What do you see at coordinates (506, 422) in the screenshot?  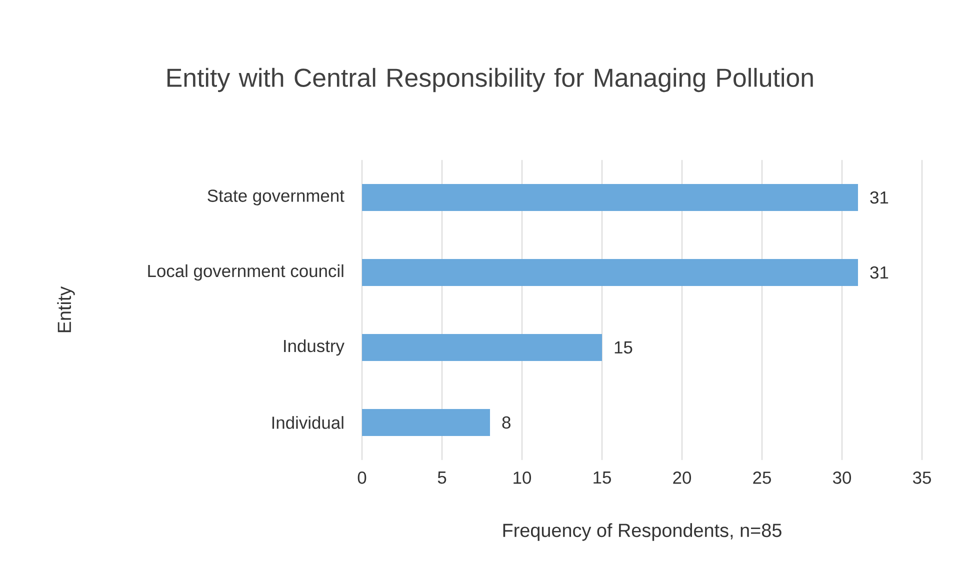 I see `data-label: 8` at bounding box center [506, 422].